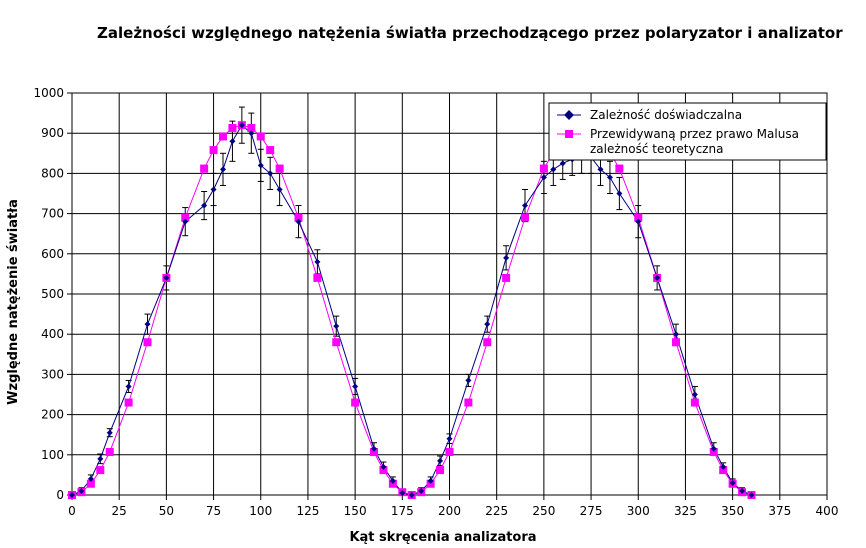 The width and height of the screenshot is (866, 548). I want to click on legend-marker-theoretical, so click(569, 134).